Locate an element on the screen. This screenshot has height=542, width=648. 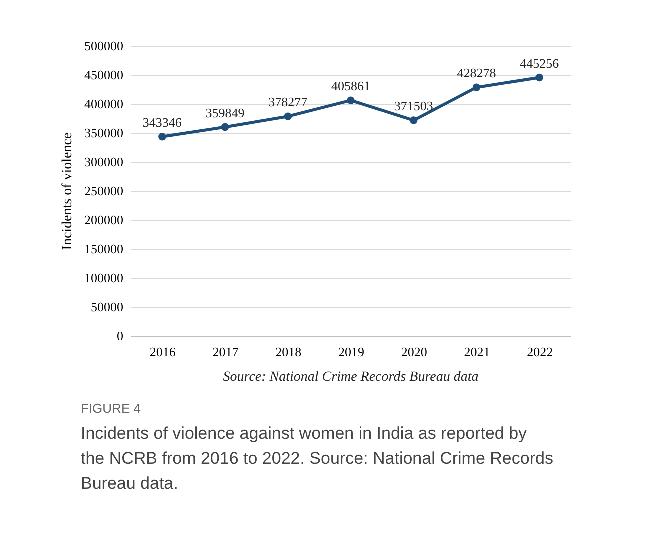
data-label: 445256 is located at coordinates (540, 63).